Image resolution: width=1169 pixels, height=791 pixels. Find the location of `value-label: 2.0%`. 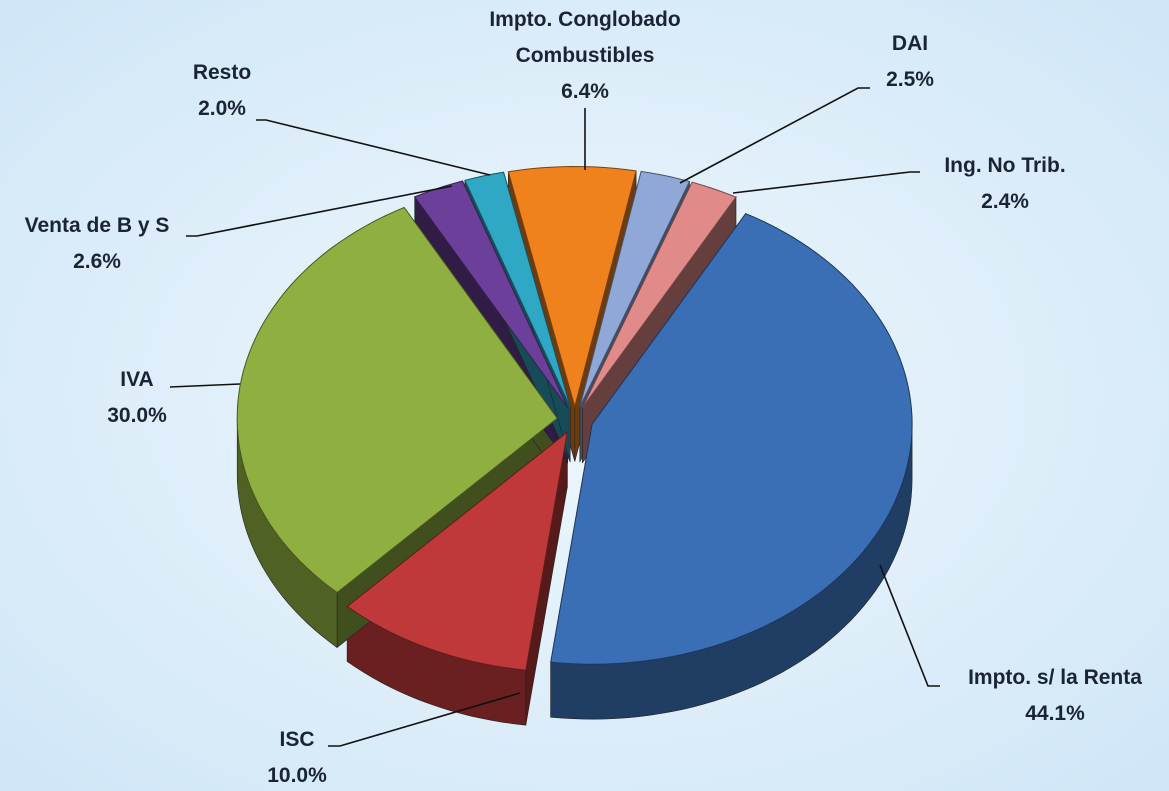

value-label: 2.0% is located at coordinates (222, 108).